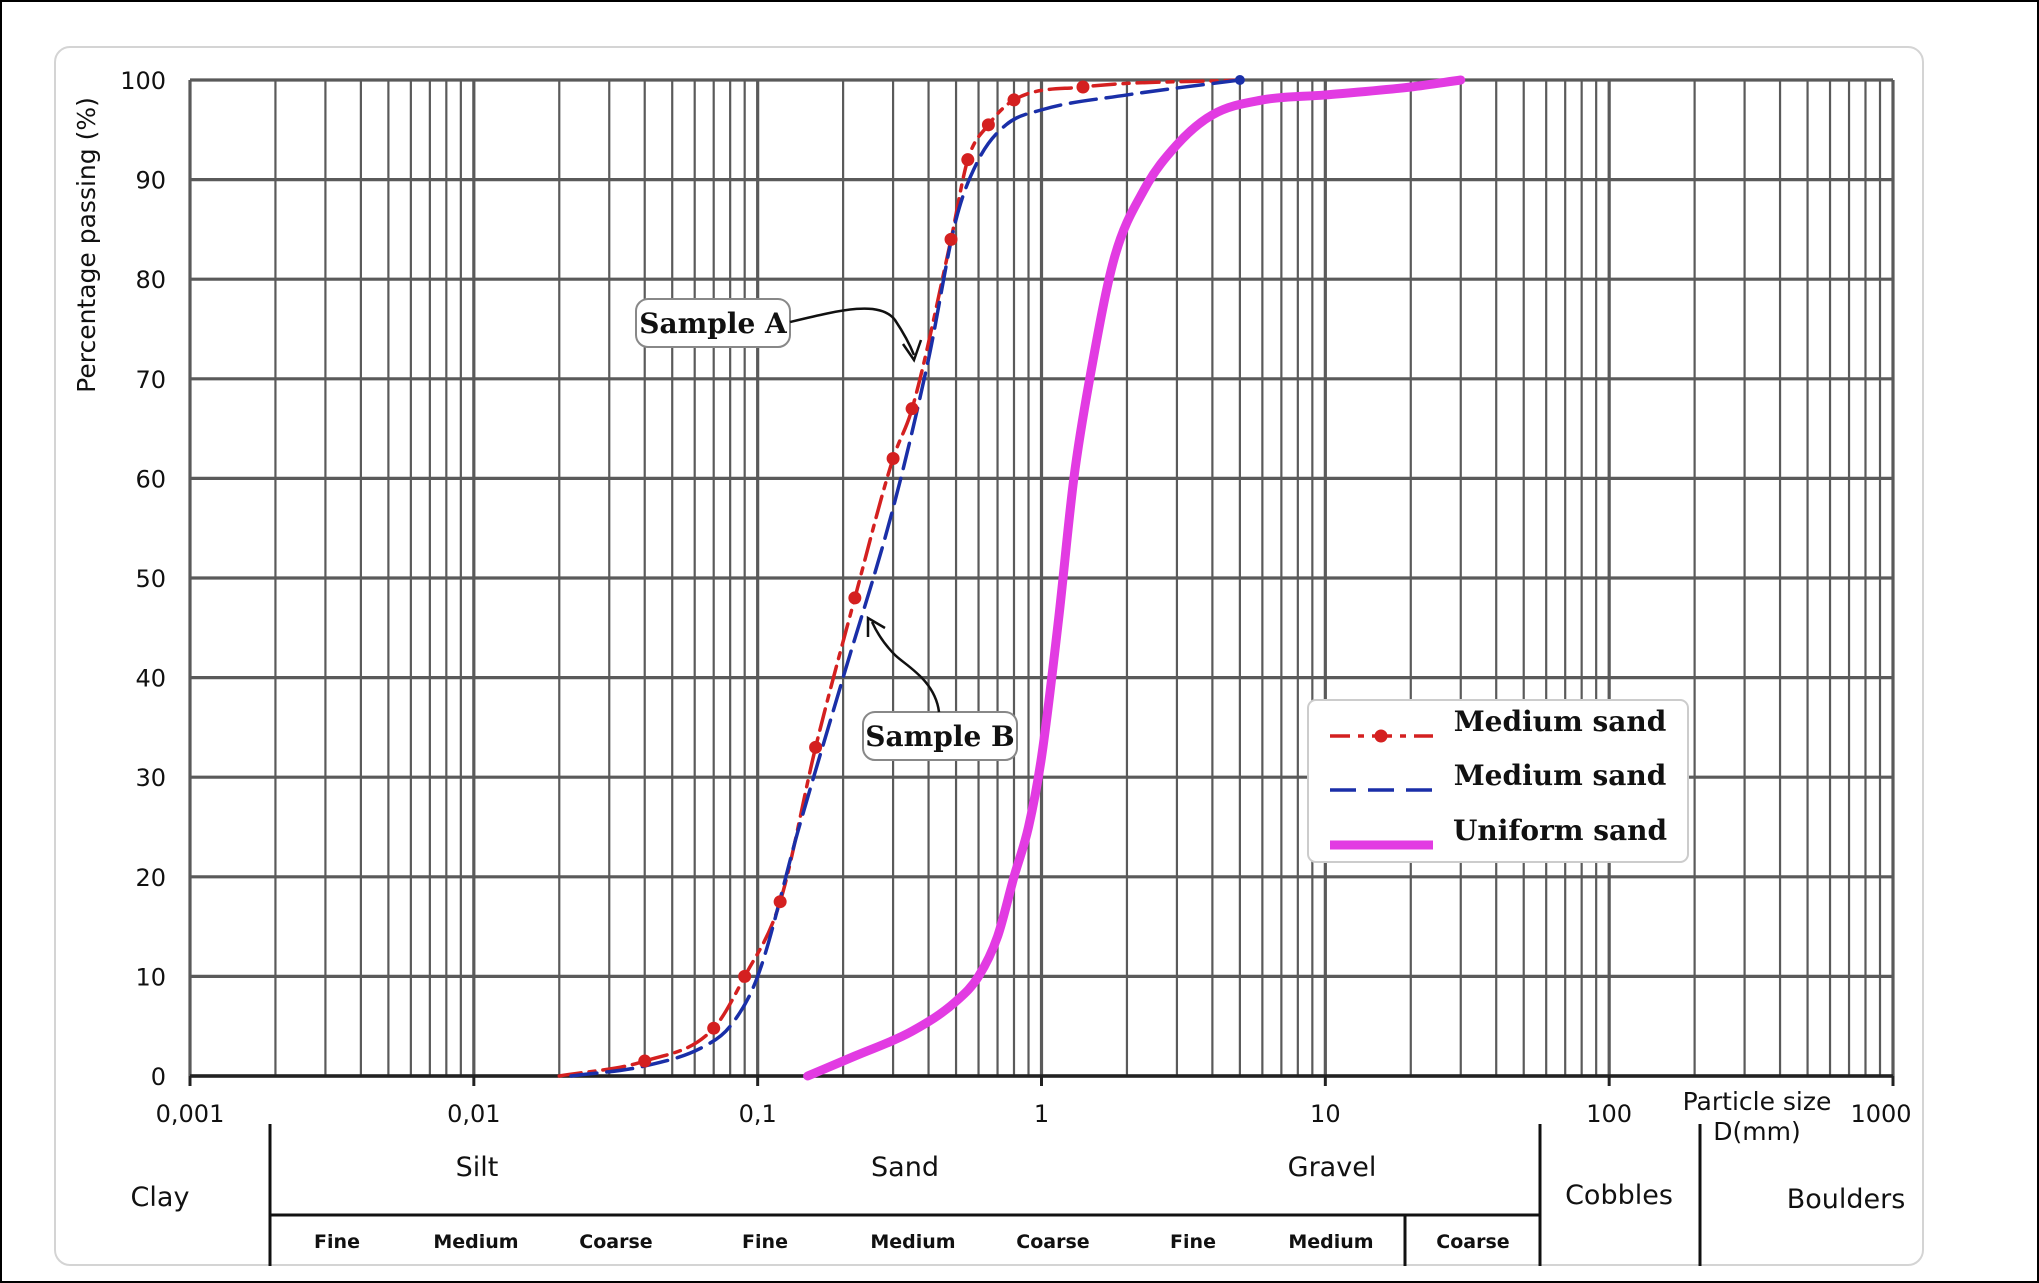 This screenshot has width=2039, height=1283. Describe the element at coordinates (905, 1167) in the screenshot. I see `class-label: Sand` at that location.